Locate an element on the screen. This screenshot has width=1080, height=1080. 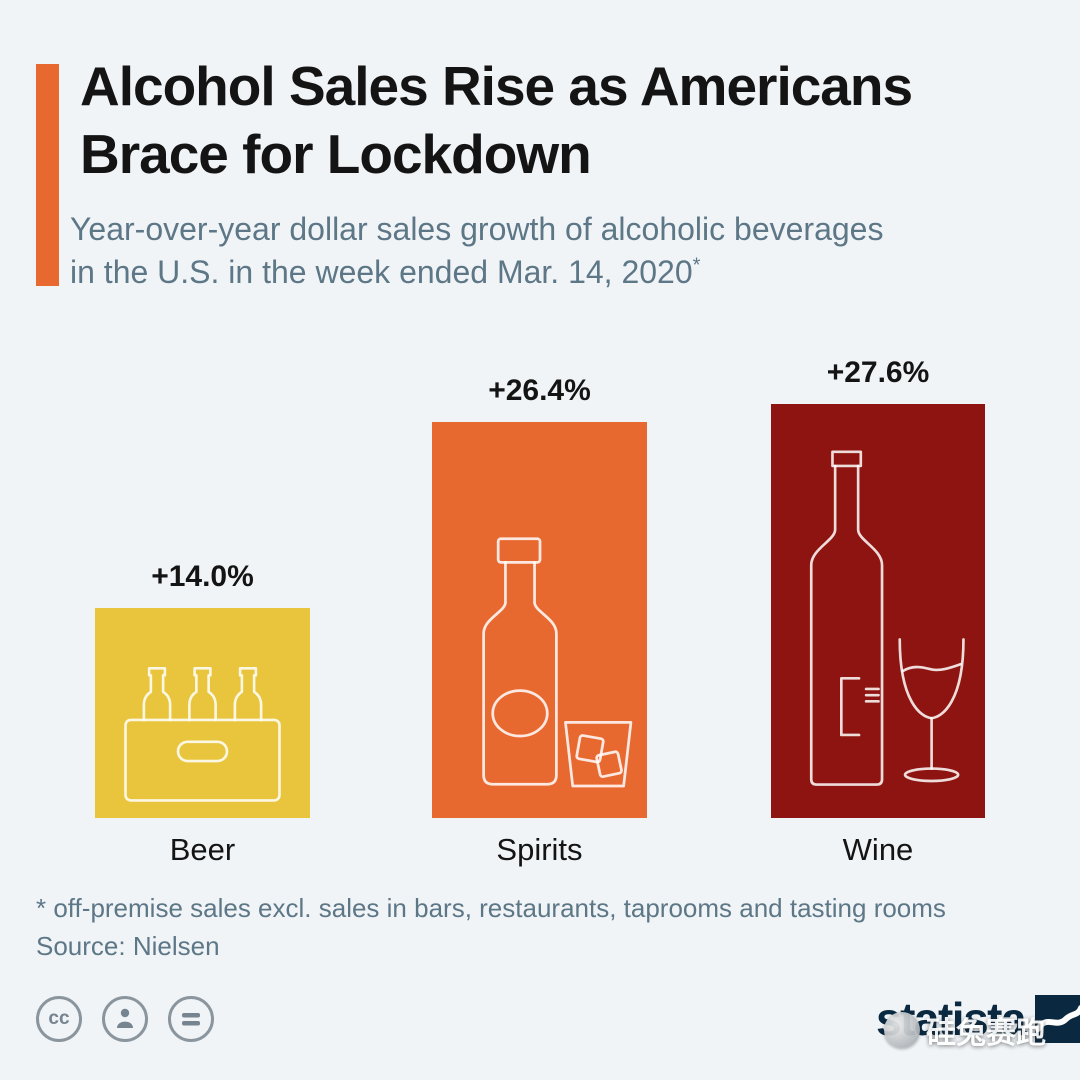
person-glyph-icon is located at coordinates (125, 1018).